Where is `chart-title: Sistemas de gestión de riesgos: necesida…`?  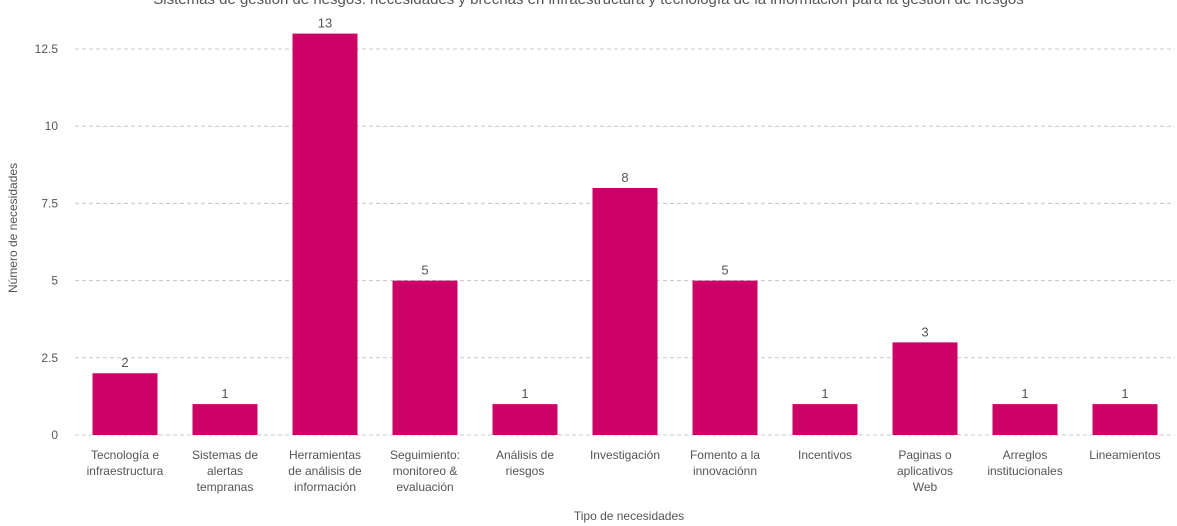
chart-title: Sistemas de gestión de riesgos: necesida… is located at coordinates (588, 4).